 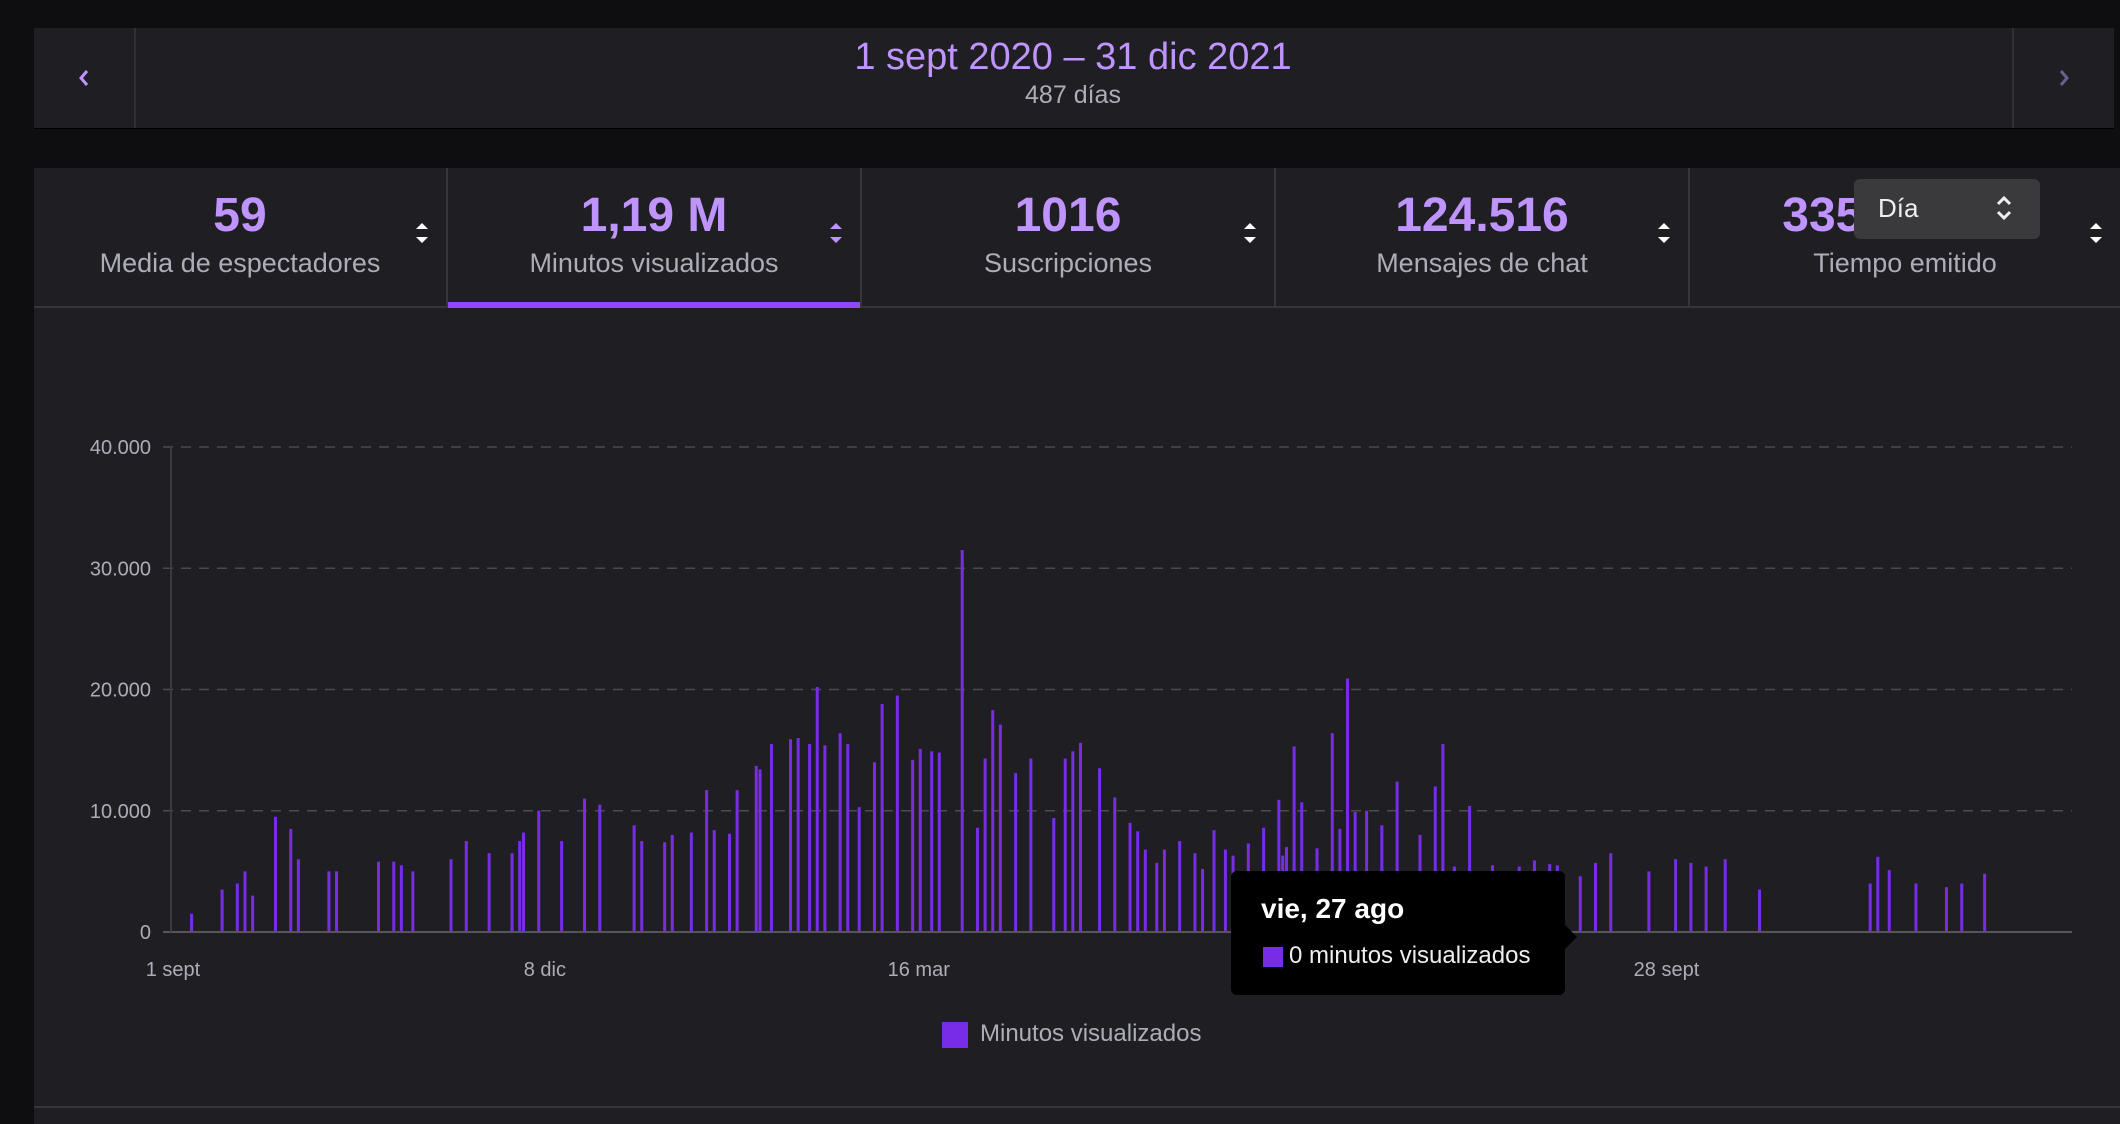 I want to click on previous-range-button, so click(x=85, y=78).